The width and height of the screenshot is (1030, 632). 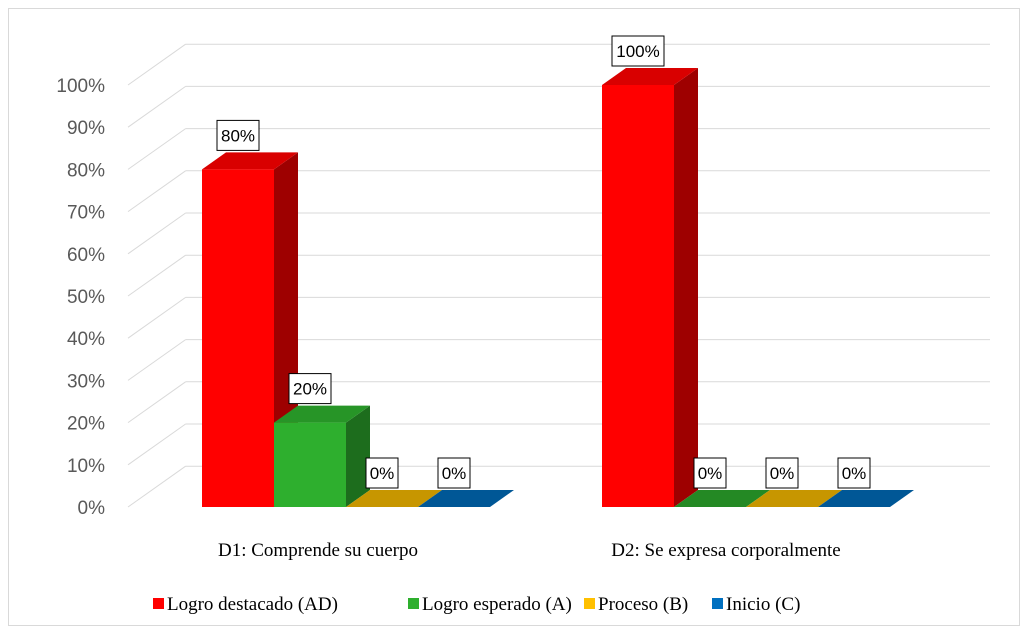 I want to click on y-tick-label: 60%, so click(x=86, y=255).